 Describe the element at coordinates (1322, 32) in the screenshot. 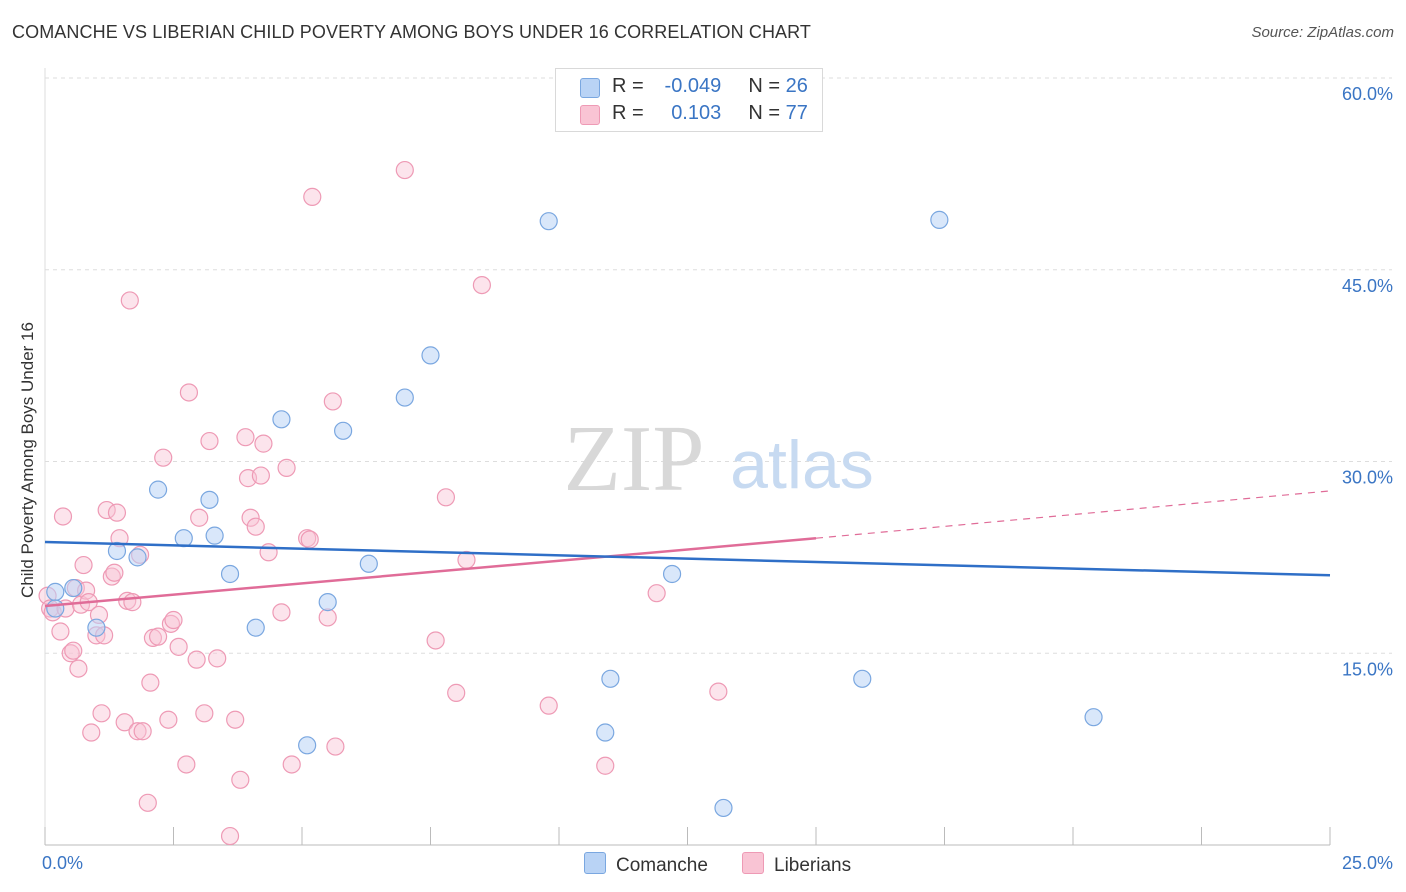

I see `source-label: Source: ZipAtlas.com` at that location.